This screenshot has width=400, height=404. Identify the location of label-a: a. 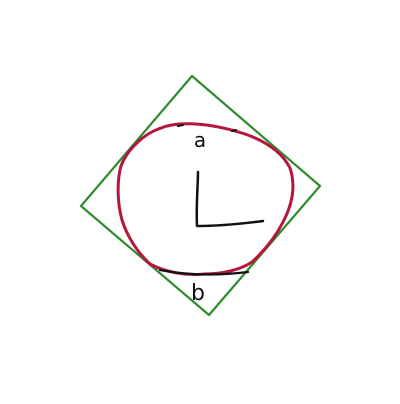
(200, 140).